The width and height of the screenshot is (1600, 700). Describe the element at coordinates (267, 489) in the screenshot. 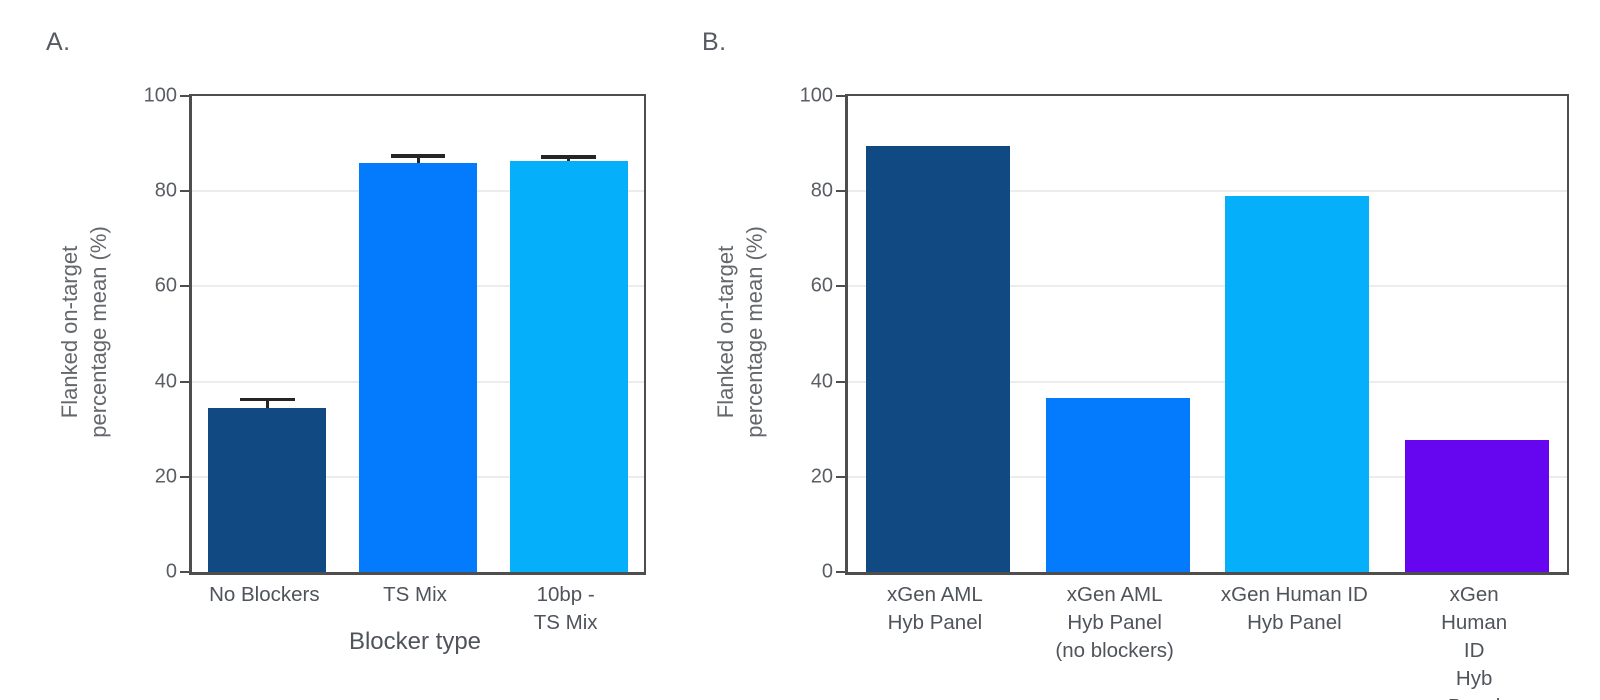

I see `bar-no-blockers` at that location.